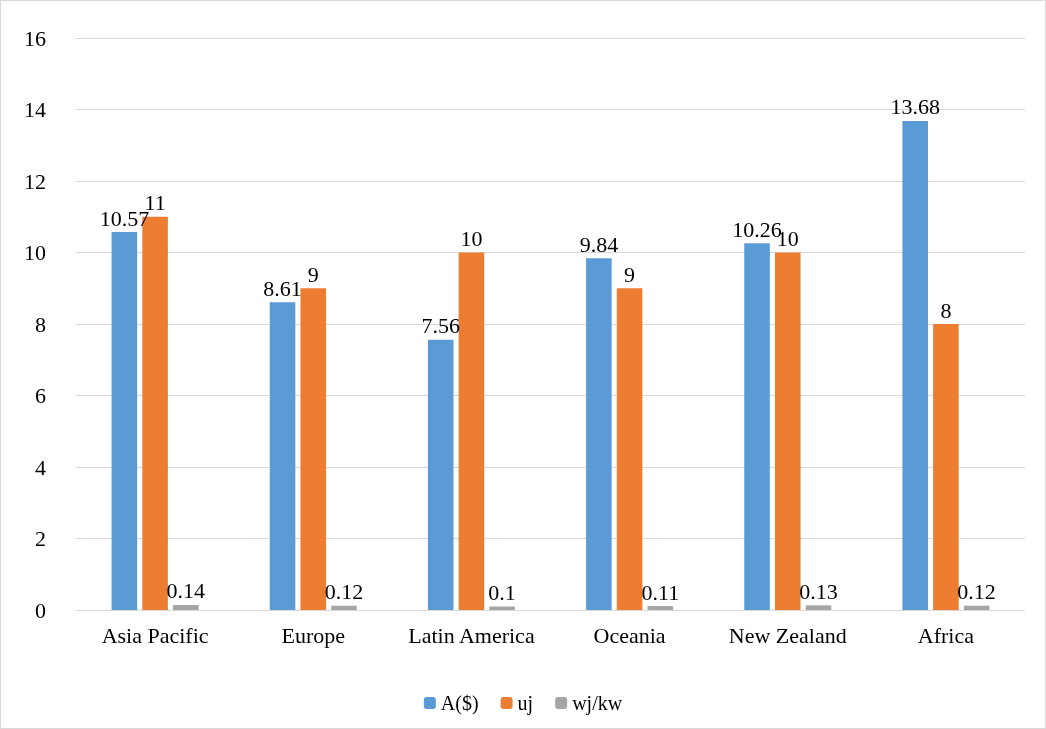  Describe the element at coordinates (787, 635) in the screenshot. I see `x-tick-label: New Zealand` at that location.